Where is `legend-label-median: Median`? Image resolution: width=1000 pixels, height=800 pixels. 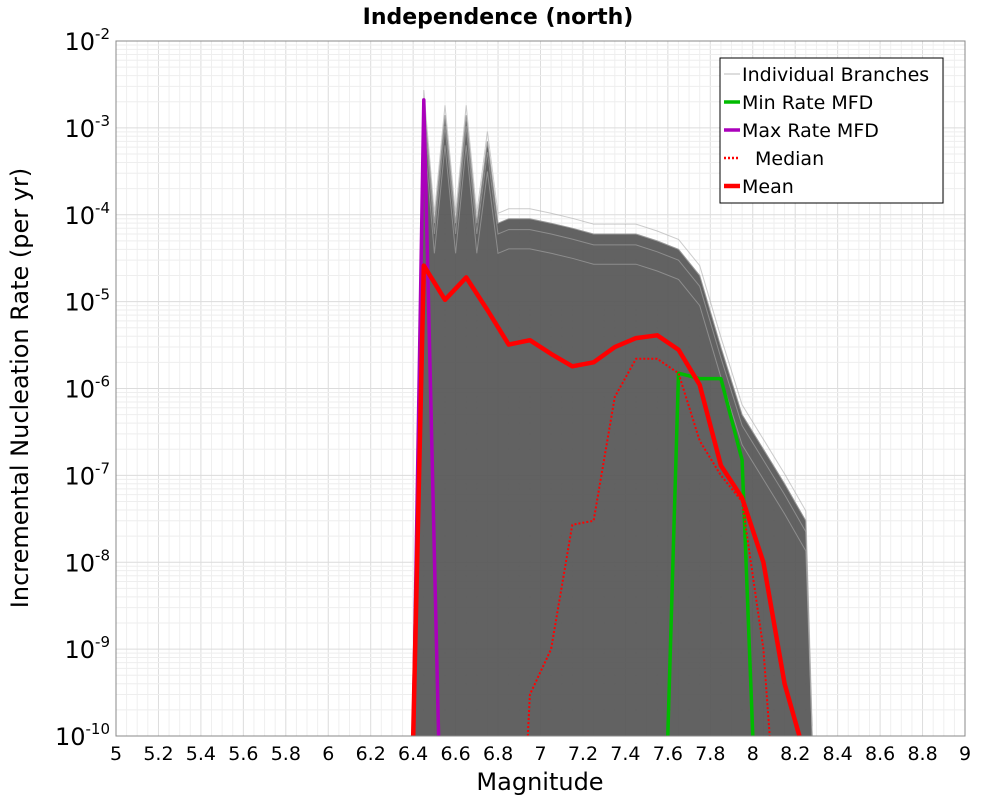
legend-label-median: Median is located at coordinates (789, 159).